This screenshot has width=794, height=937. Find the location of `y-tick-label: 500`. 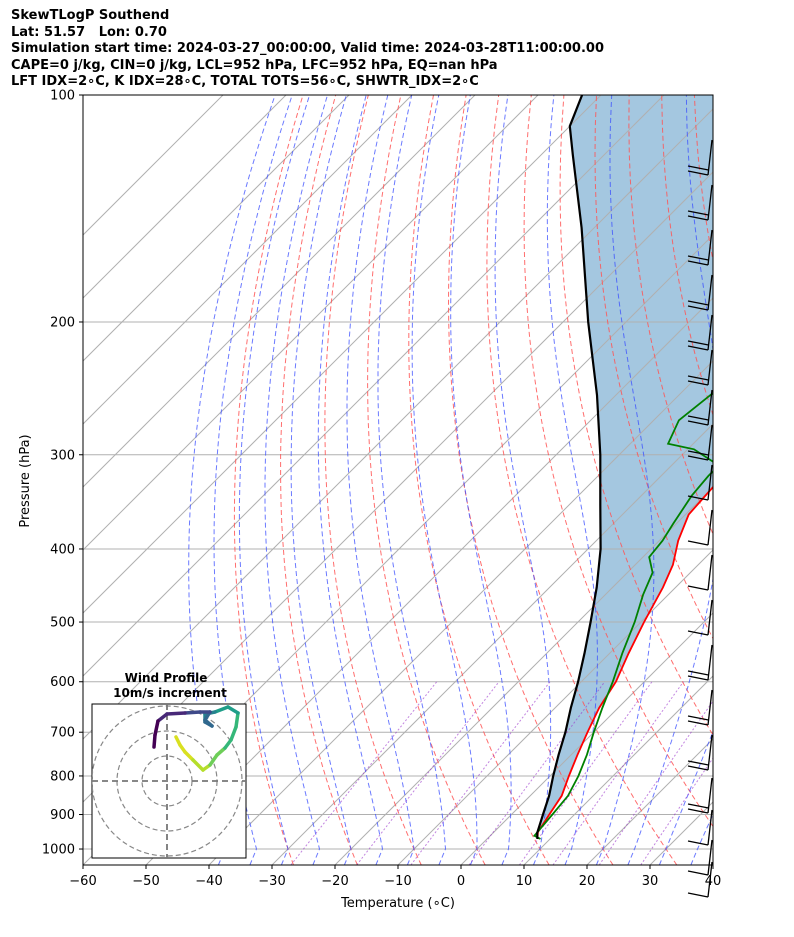

y-tick-label: 500 is located at coordinates (62, 623).